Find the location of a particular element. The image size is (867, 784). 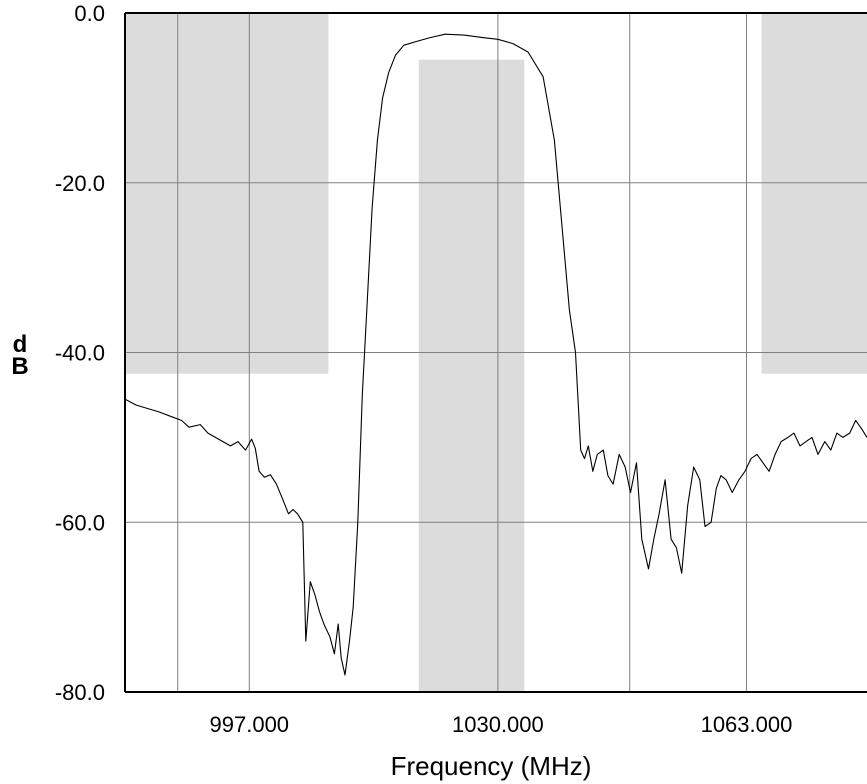

x-axis-title: Frequency (MHz) is located at coordinates (491, 766).